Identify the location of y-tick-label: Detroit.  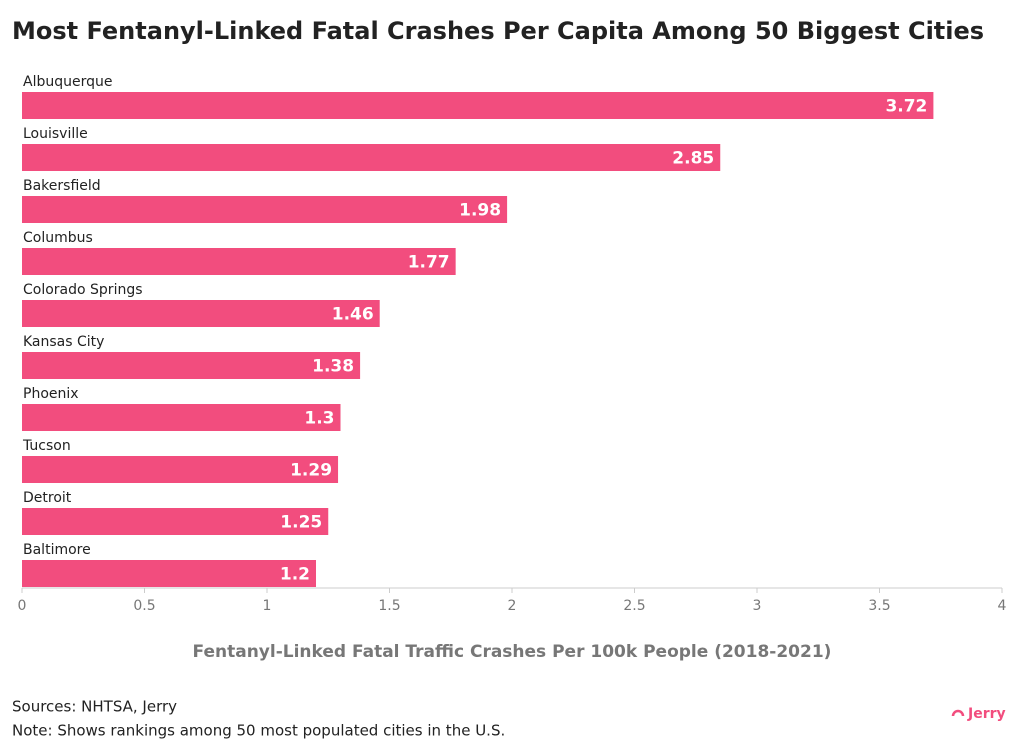
(47, 498).